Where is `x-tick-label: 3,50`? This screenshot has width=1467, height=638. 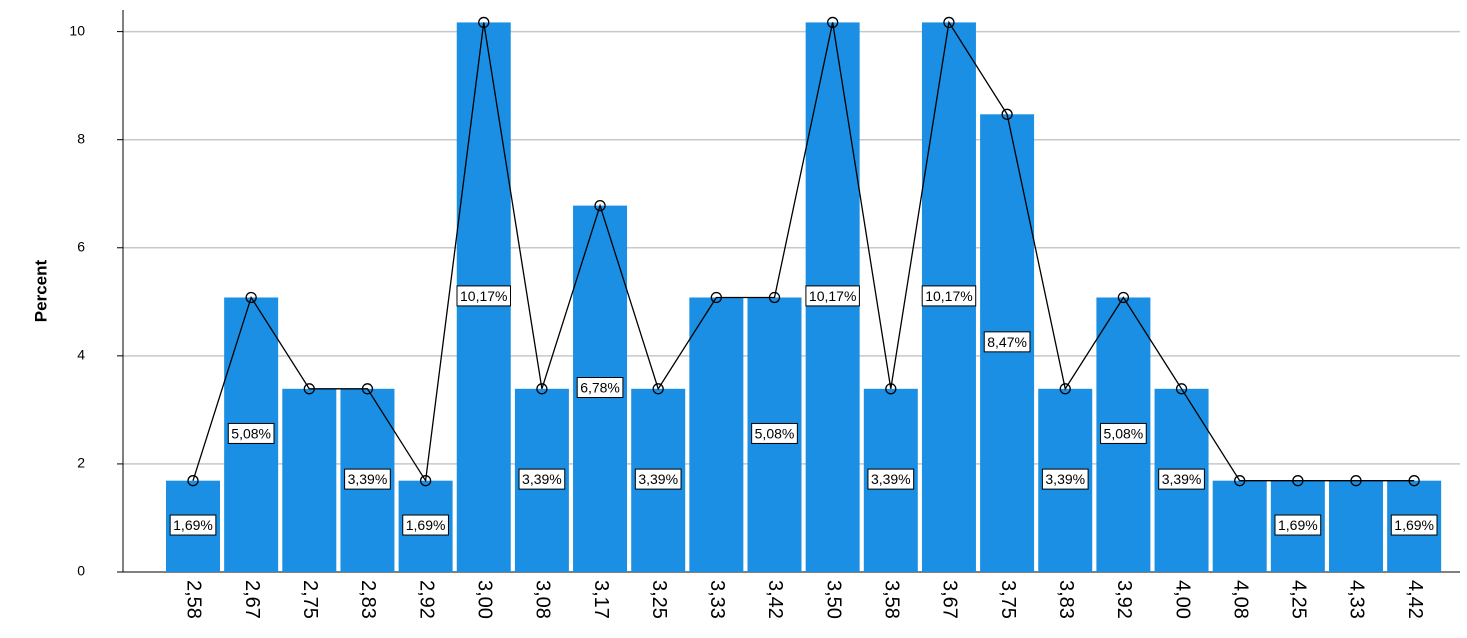 x-tick-label: 3,50 is located at coordinates (833, 599).